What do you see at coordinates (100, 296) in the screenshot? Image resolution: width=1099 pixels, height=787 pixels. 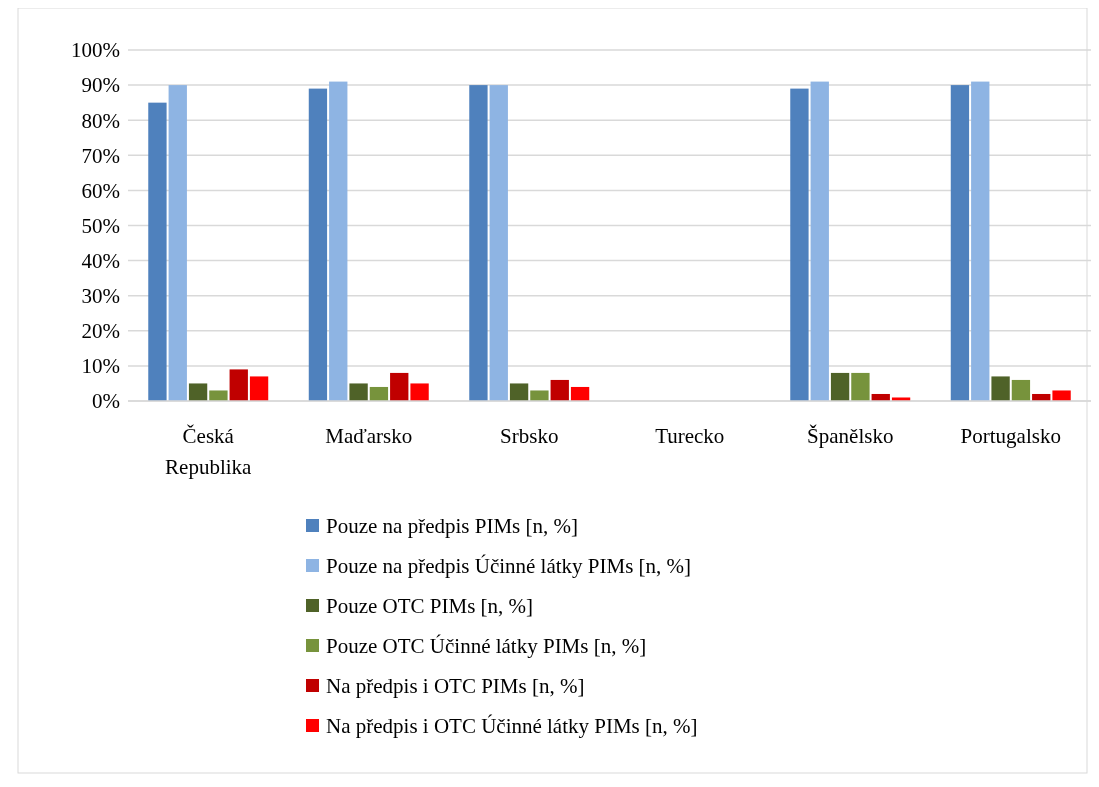 I see `y-tick-label: 30%` at bounding box center [100, 296].